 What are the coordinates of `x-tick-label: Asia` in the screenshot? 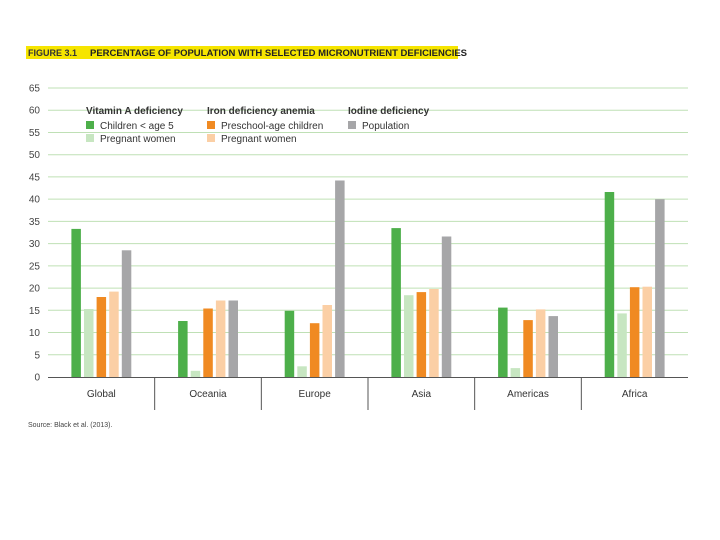 It's located at (422, 394).